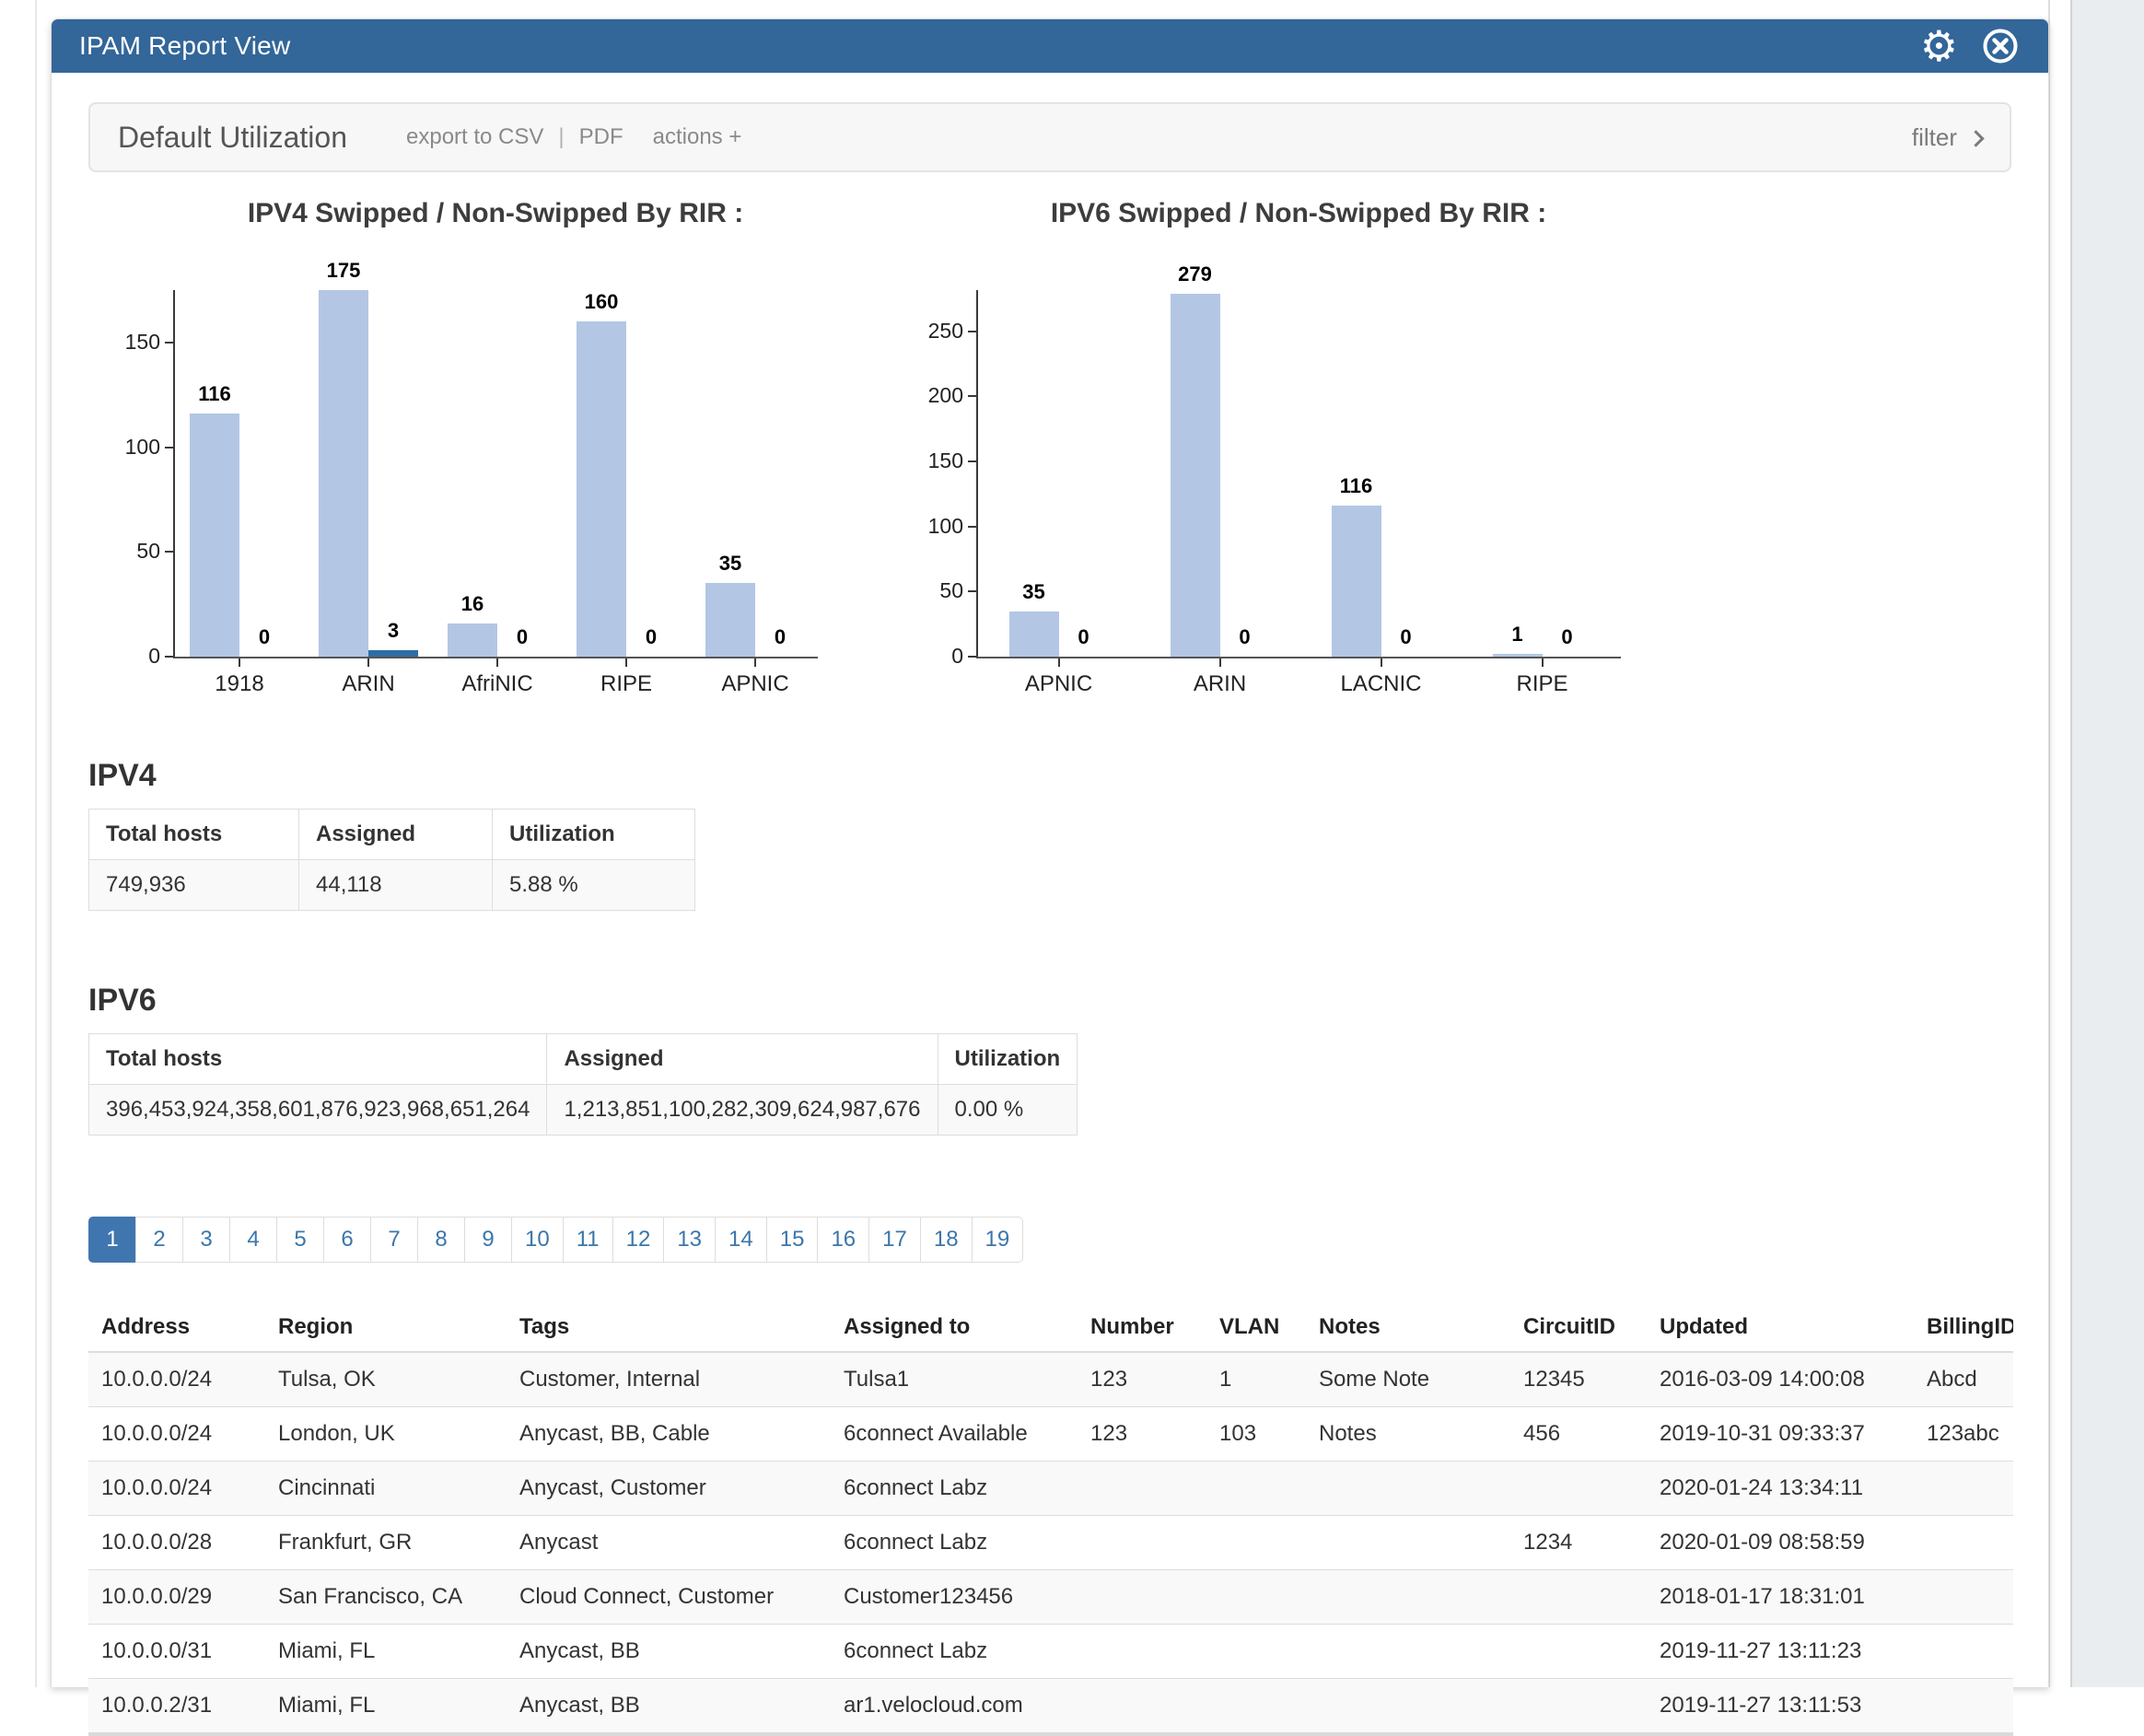  What do you see at coordinates (112, 1240) in the screenshot?
I see `page-button-1: 1` at bounding box center [112, 1240].